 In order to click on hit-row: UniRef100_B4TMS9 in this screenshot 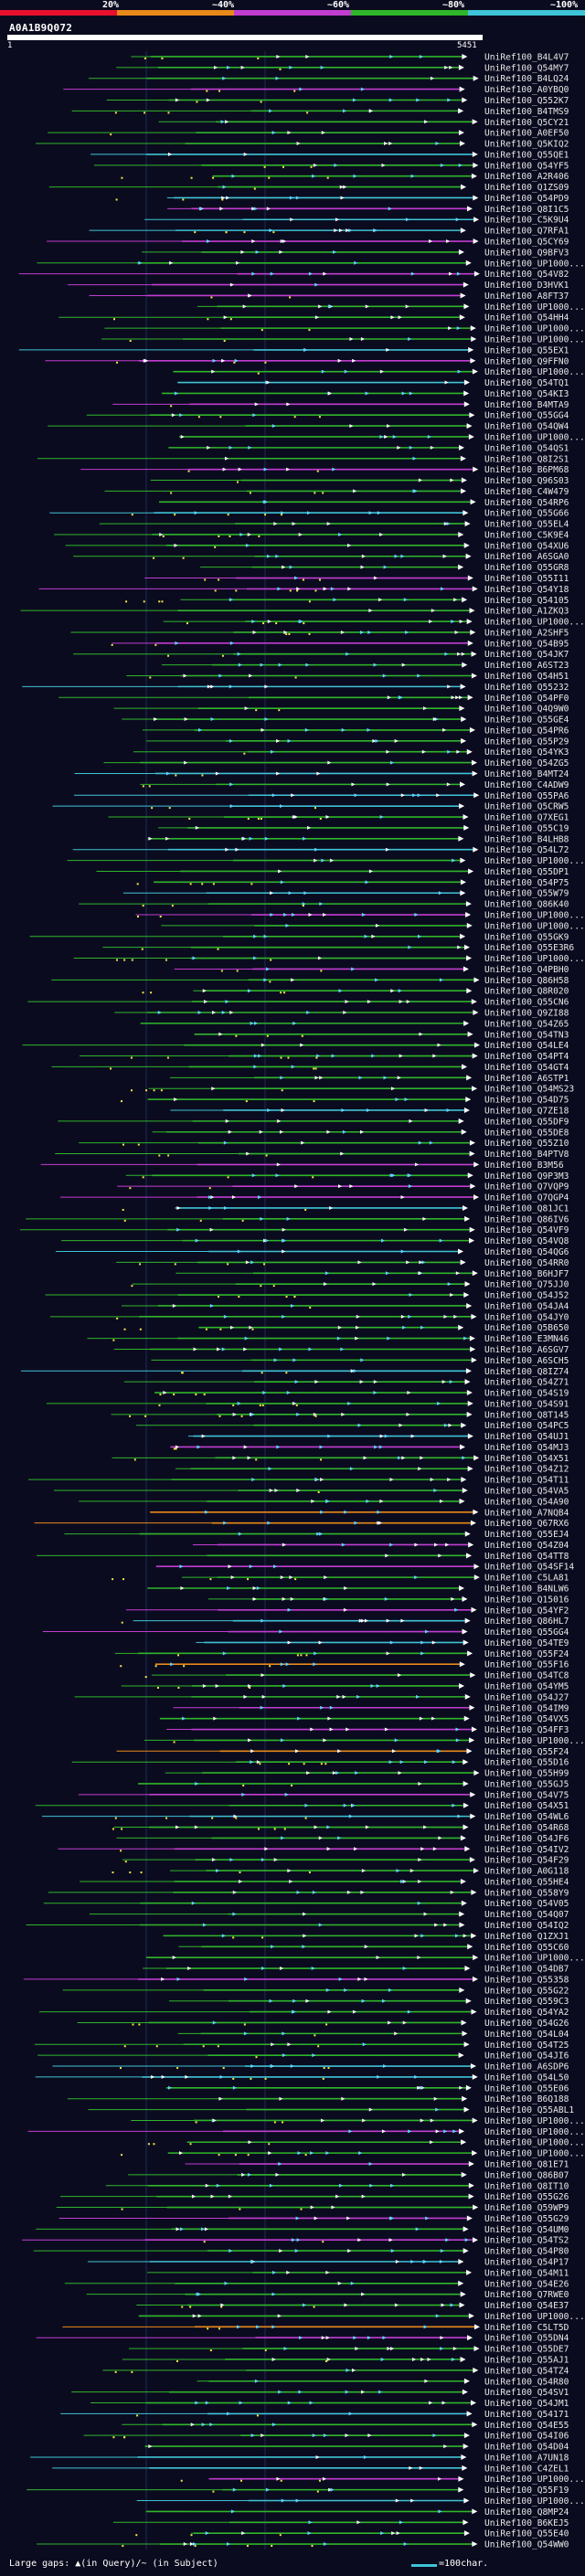, I will do `click(320, 112)`.